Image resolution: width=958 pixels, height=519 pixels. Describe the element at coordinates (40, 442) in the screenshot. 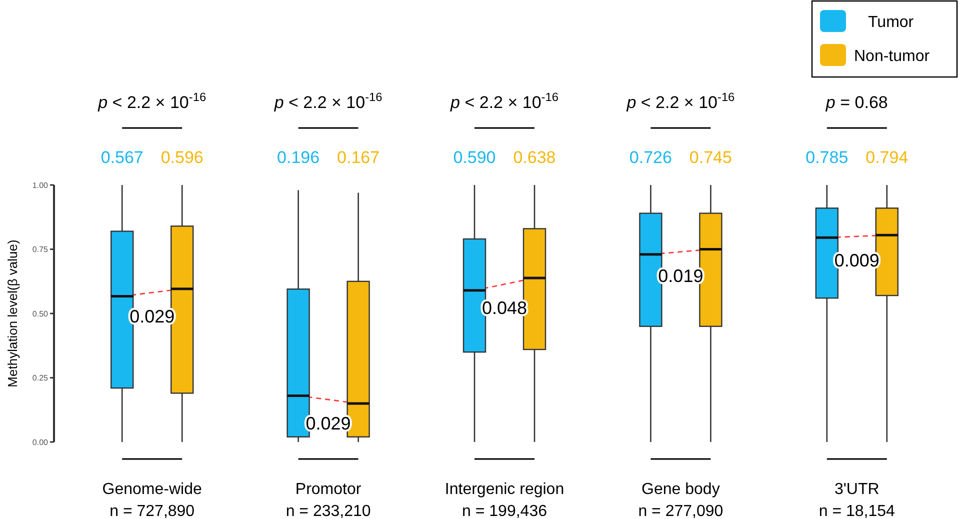

I see `y-tick-label: 0.00` at that location.